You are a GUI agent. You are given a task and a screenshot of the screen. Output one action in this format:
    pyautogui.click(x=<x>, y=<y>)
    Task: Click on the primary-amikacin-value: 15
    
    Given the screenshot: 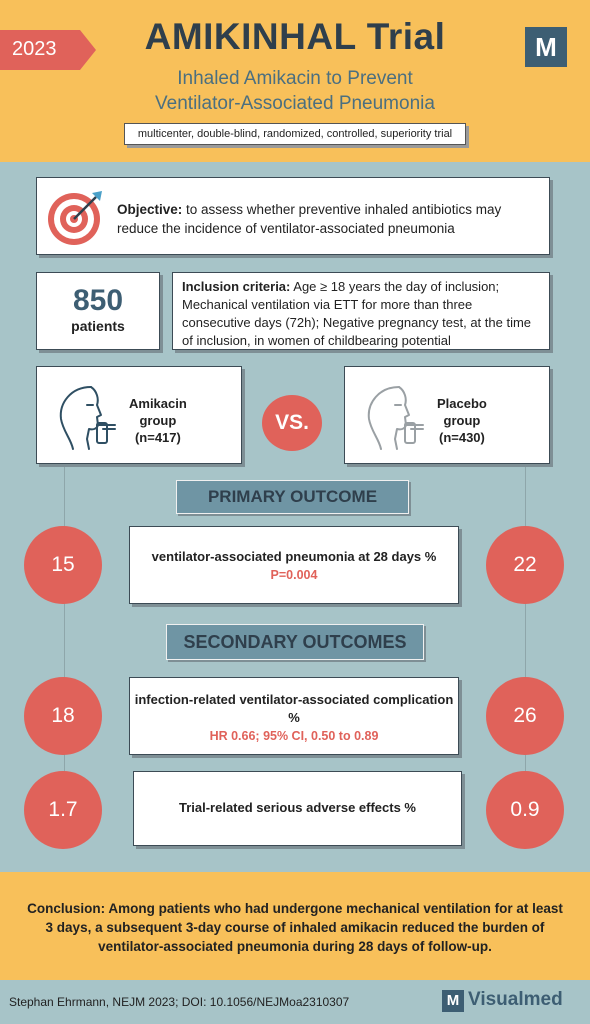 What is the action you would take?
    pyautogui.click(x=63, y=565)
    